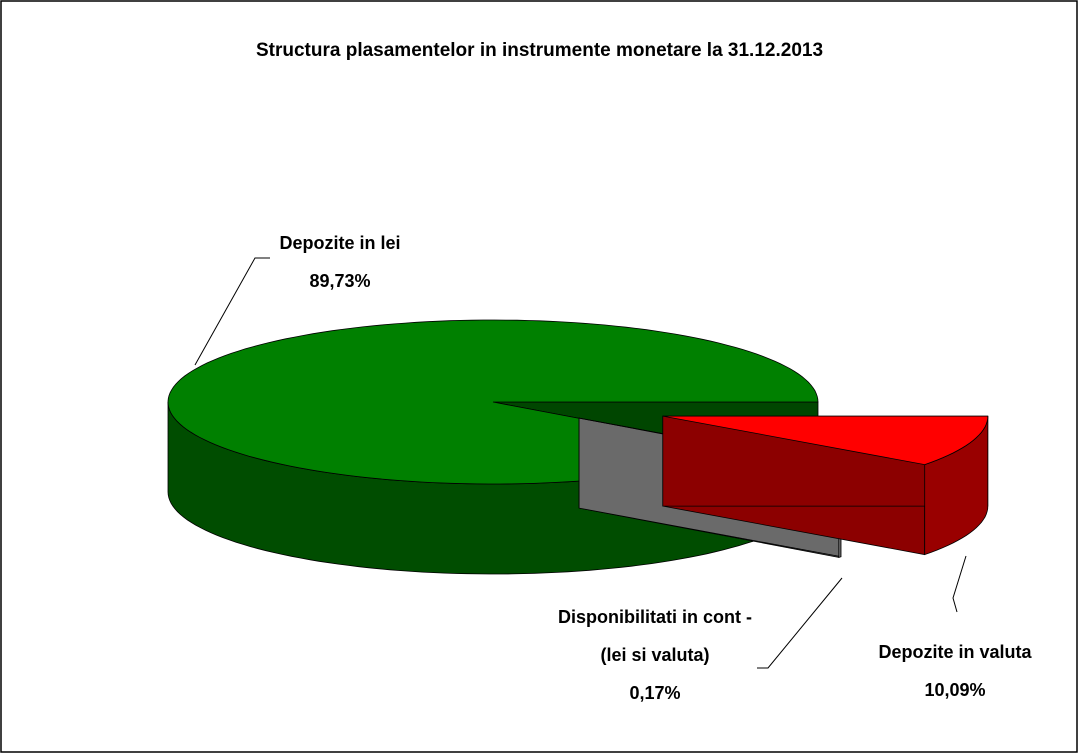 Image resolution: width=1079 pixels, height=753 pixels. I want to click on slice-value: 10,09%, so click(955, 690).